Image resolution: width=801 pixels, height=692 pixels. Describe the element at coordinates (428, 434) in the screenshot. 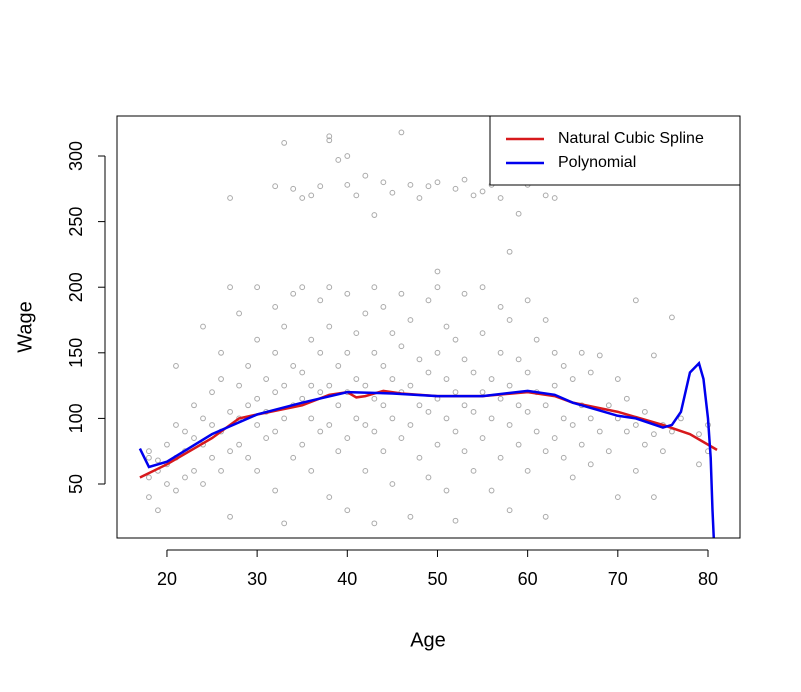

I see `line` at that location.